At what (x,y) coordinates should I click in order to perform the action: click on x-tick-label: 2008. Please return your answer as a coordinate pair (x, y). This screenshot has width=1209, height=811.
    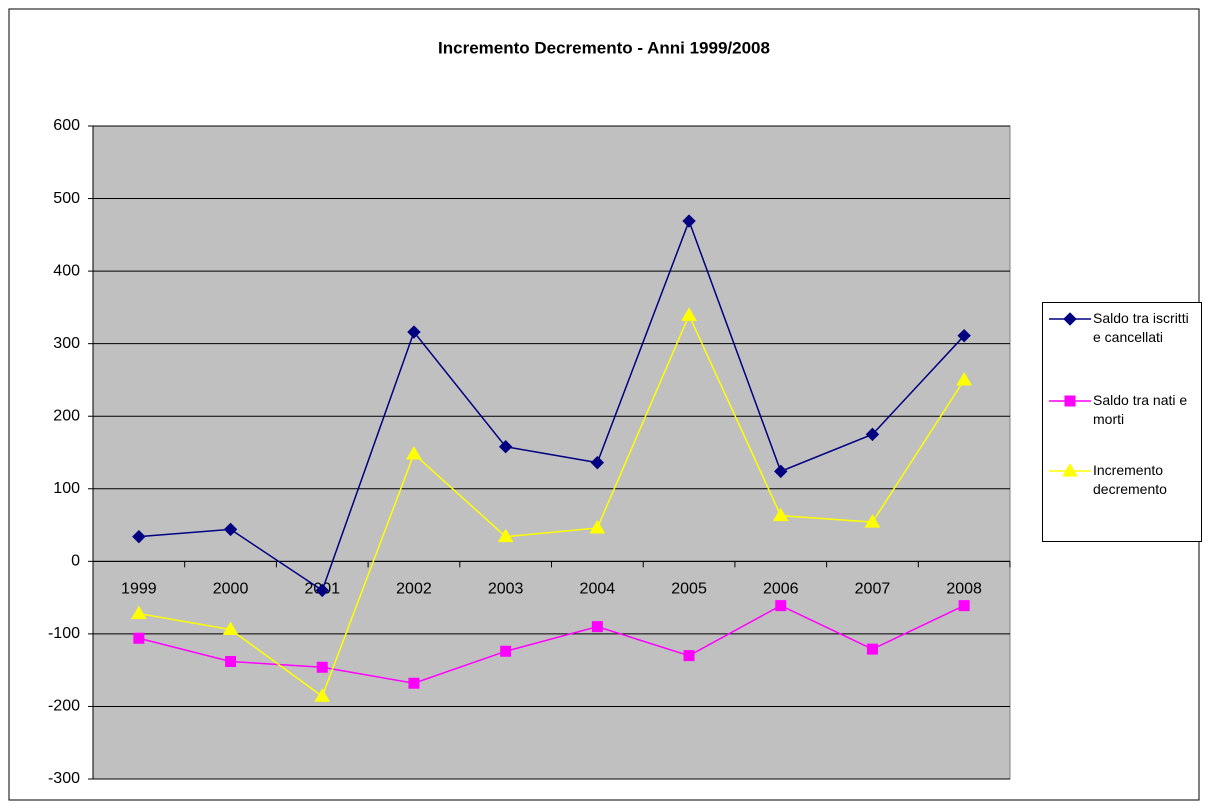
    Looking at the image, I should click on (964, 589).